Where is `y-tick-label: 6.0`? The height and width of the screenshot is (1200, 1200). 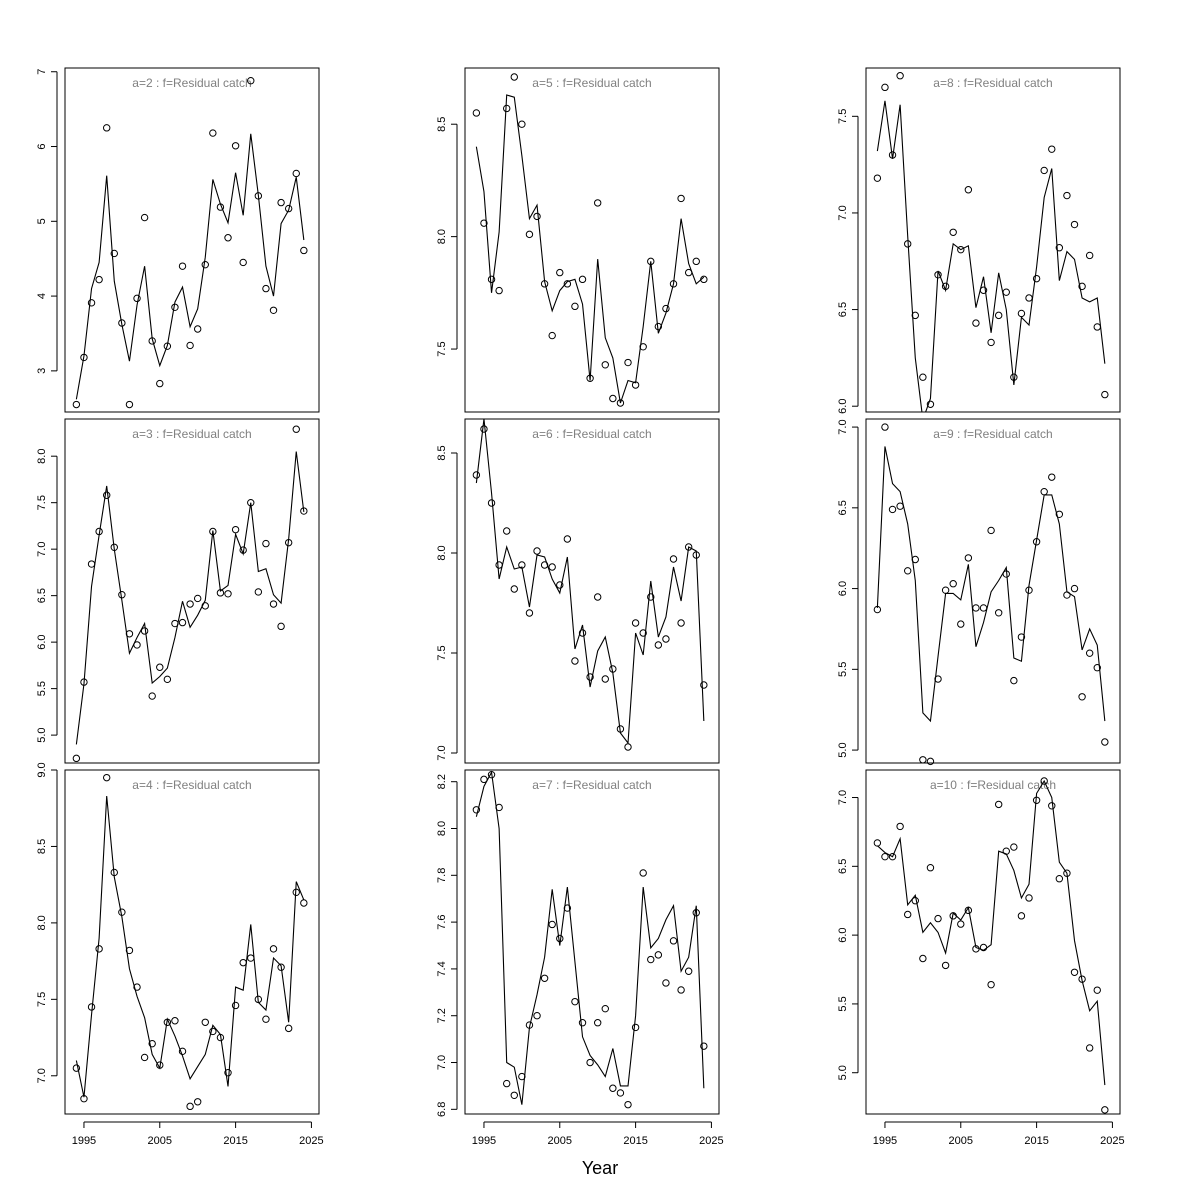
y-tick-label: 6.0 is located at coordinates (843, 588).